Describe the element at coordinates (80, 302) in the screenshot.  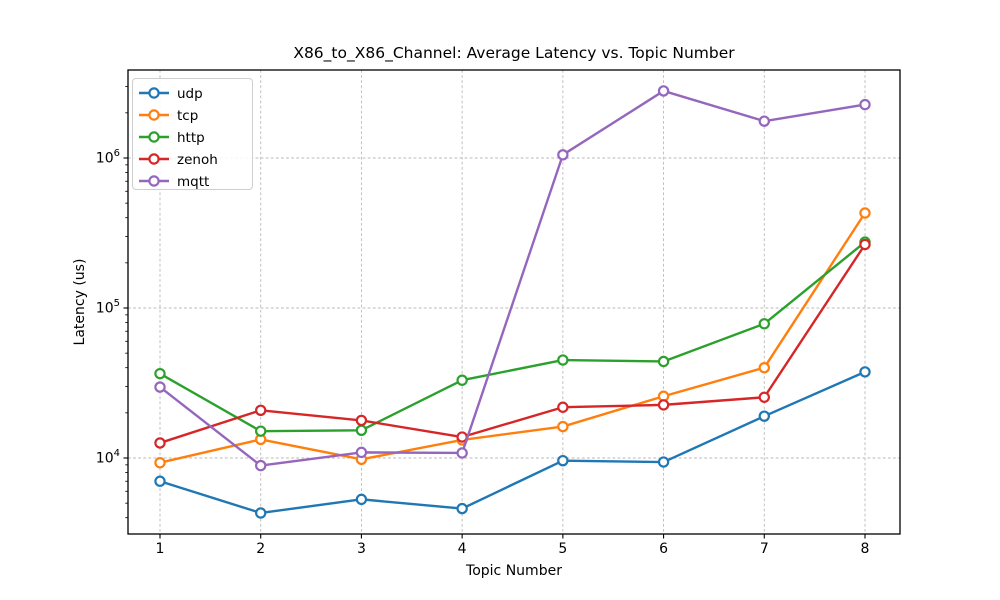
I see `y-axis-label: Latency (us)` at that location.